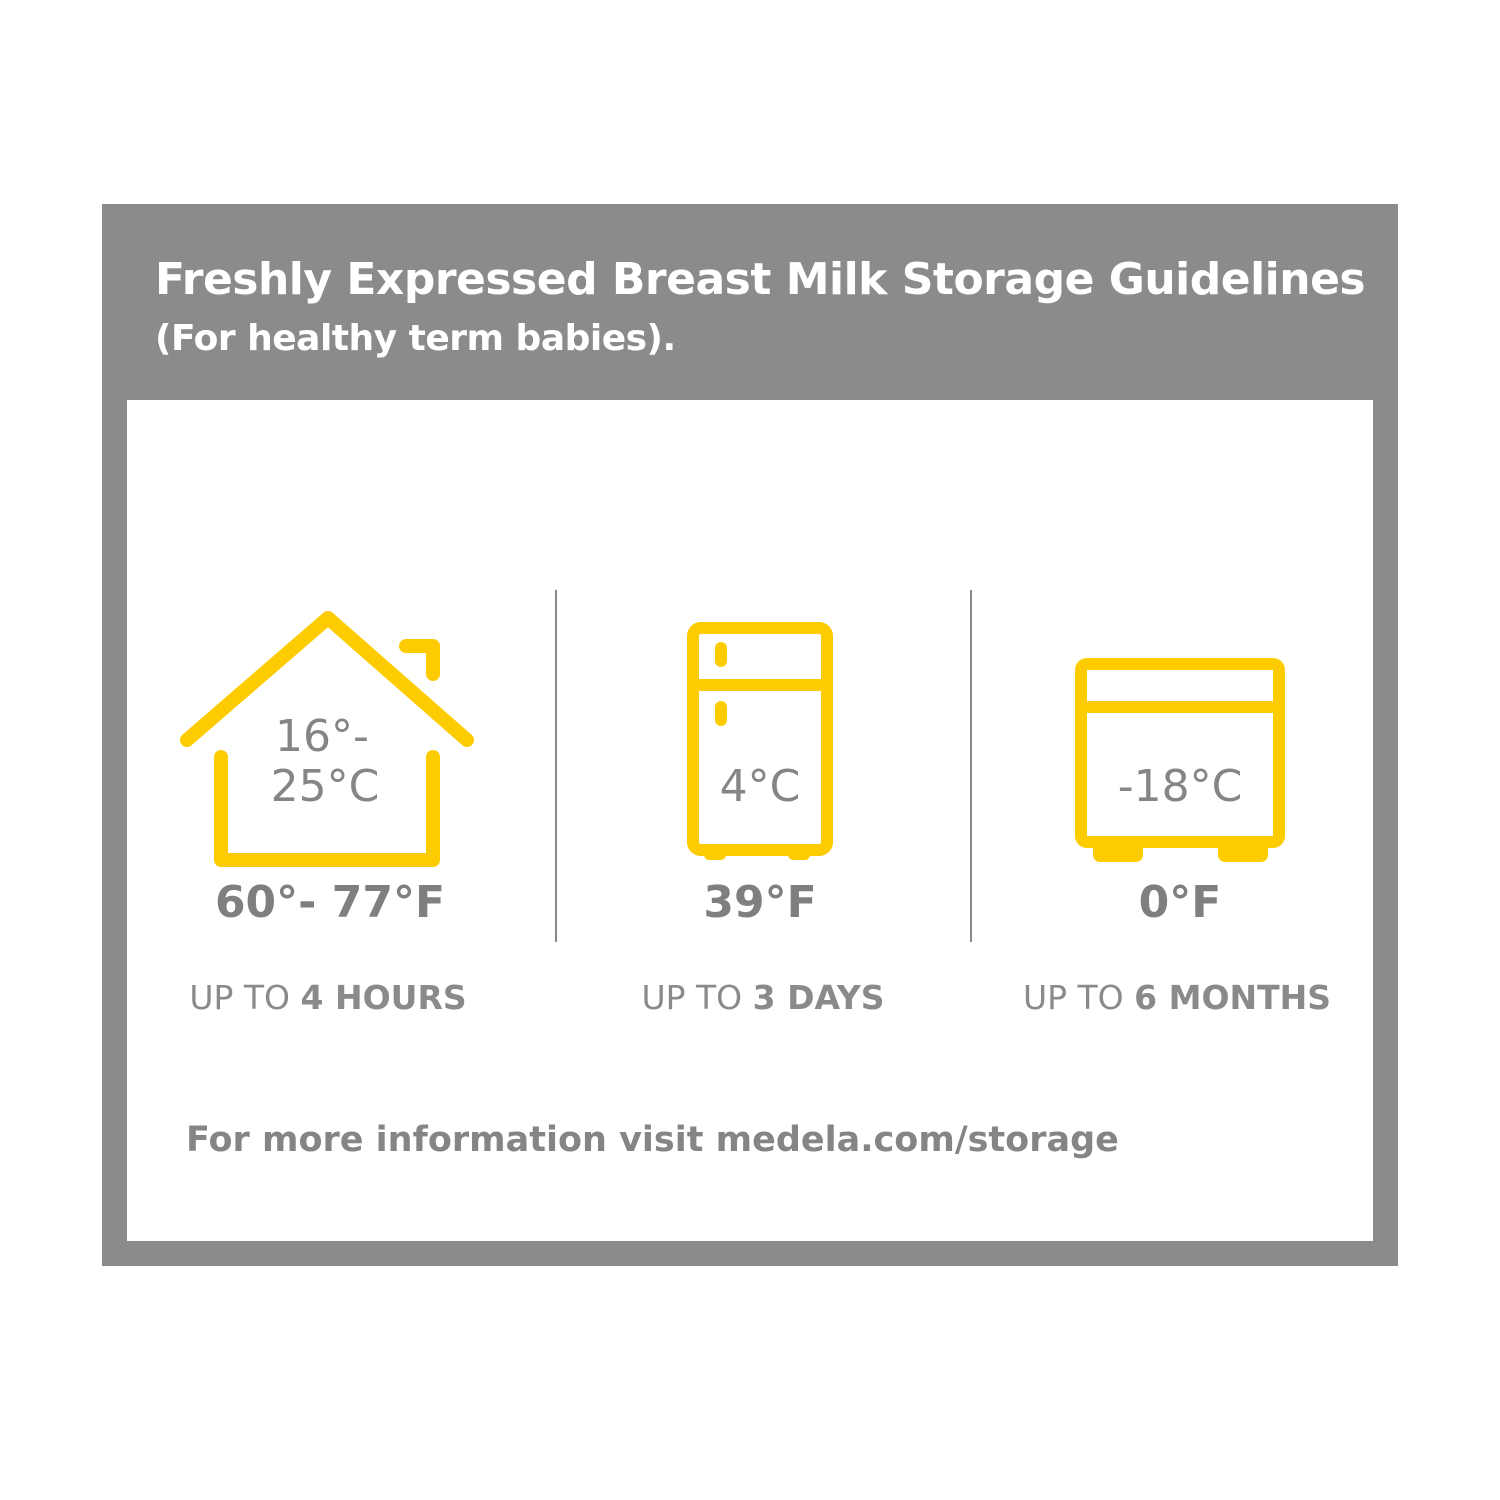 This screenshot has height=1500, width=1500. What do you see at coordinates (330, 902) in the screenshot?
I see `house-fahrenheit: 60°- 77°F` at bounding box center [330, 902].